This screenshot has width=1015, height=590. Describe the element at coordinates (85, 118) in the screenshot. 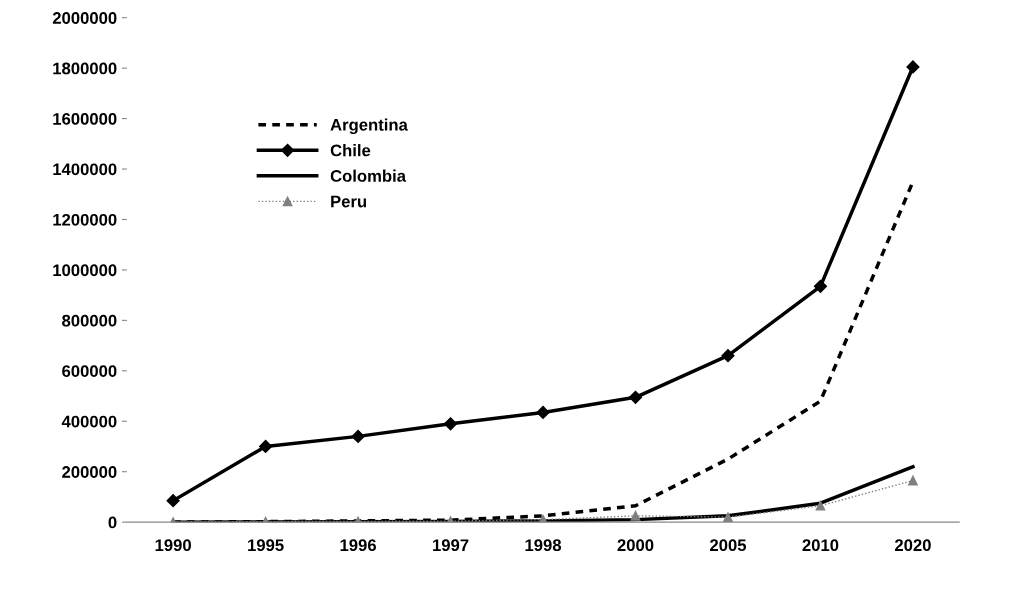

I see `y-tick-label: 1600000` at that location.